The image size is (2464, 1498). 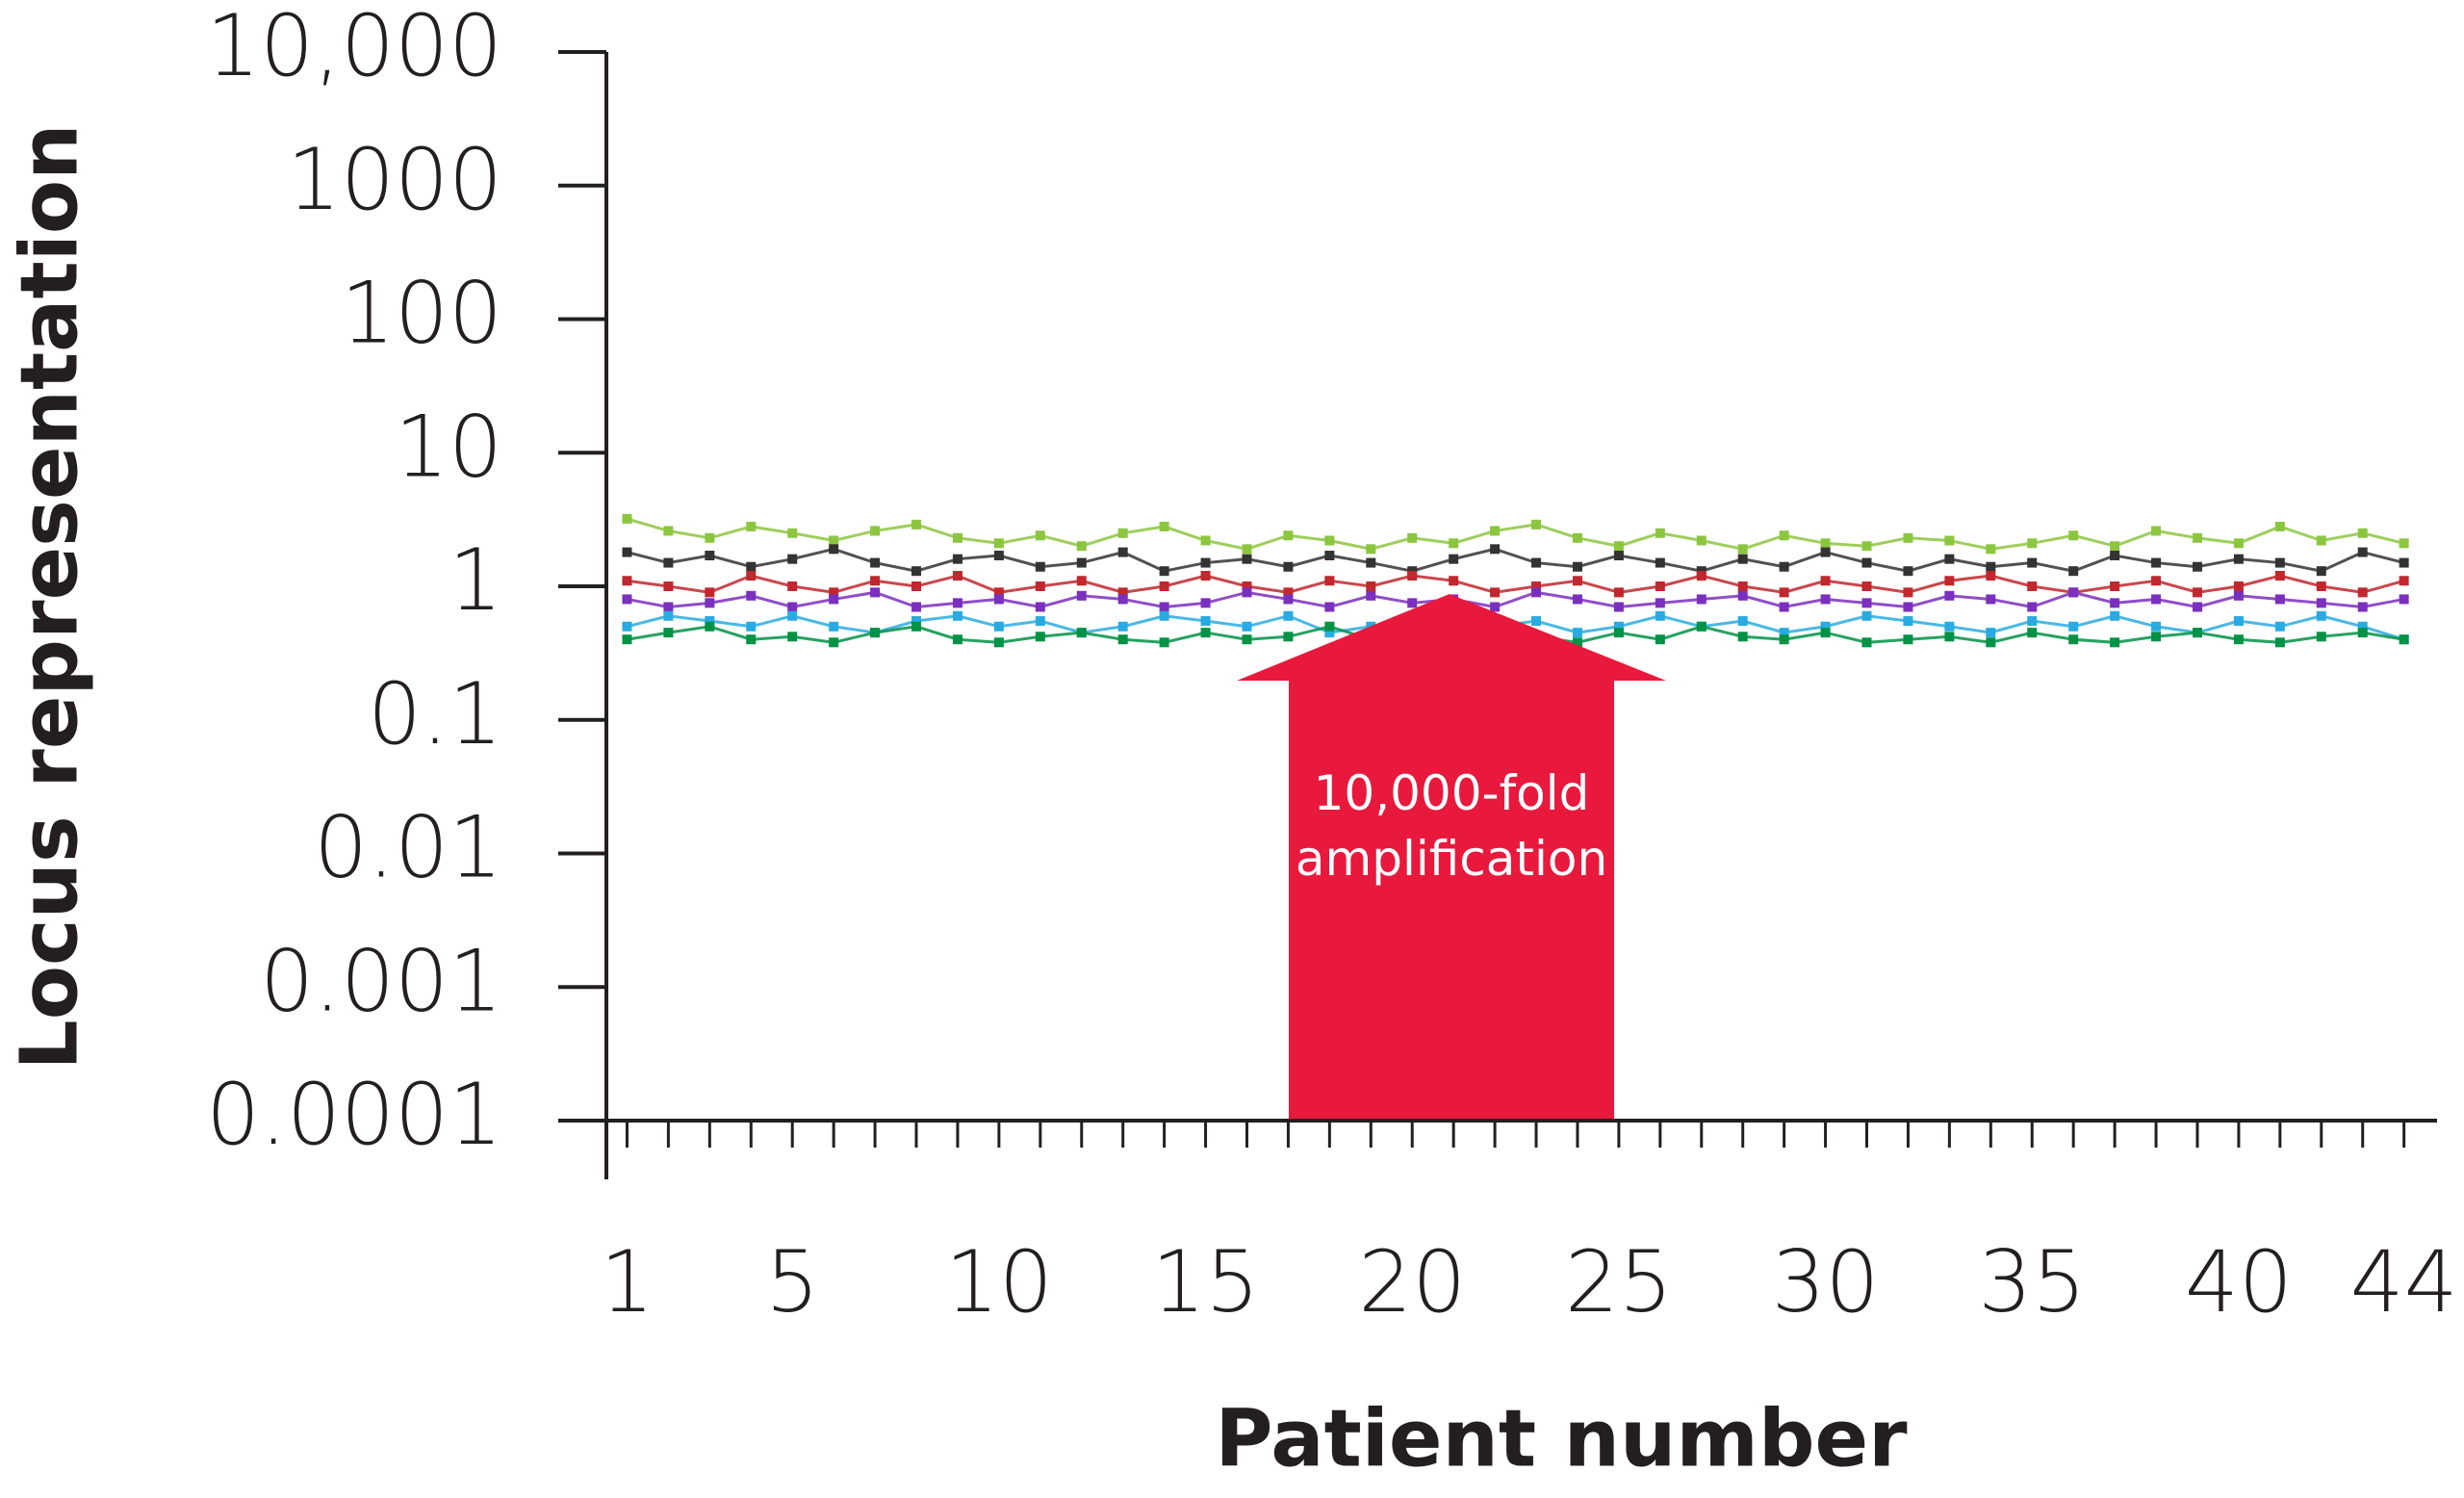 What do you see at coordinates (1561, 1439) in the screenshot?
I see `x-axis-title: Patient number` at bounding box center [1561, 1439].